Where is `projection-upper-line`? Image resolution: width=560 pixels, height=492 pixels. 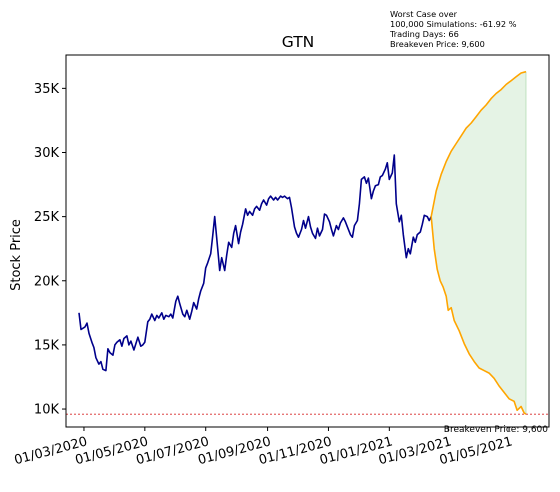
projection-upper-line is located at coordinates (478, 143).